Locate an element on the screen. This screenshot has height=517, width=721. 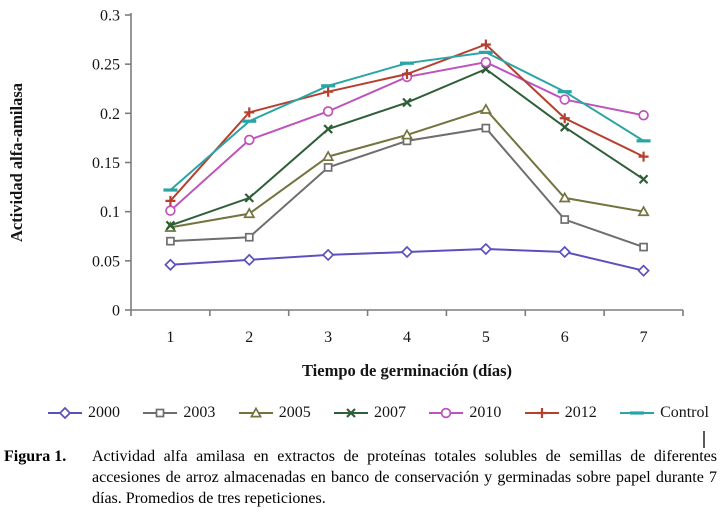
legend-marker-xcross is located at coordinates (351, 413).